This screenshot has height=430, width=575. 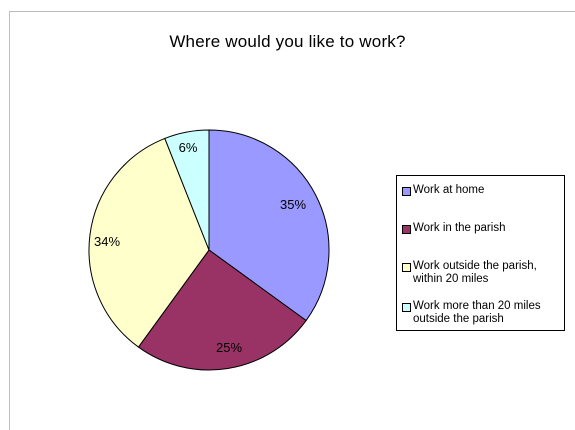 What do you see at coordinates (406, 229) in the screenshot?
I see `legend-swatch-work-in-parish` at bounding box center [406, 229].